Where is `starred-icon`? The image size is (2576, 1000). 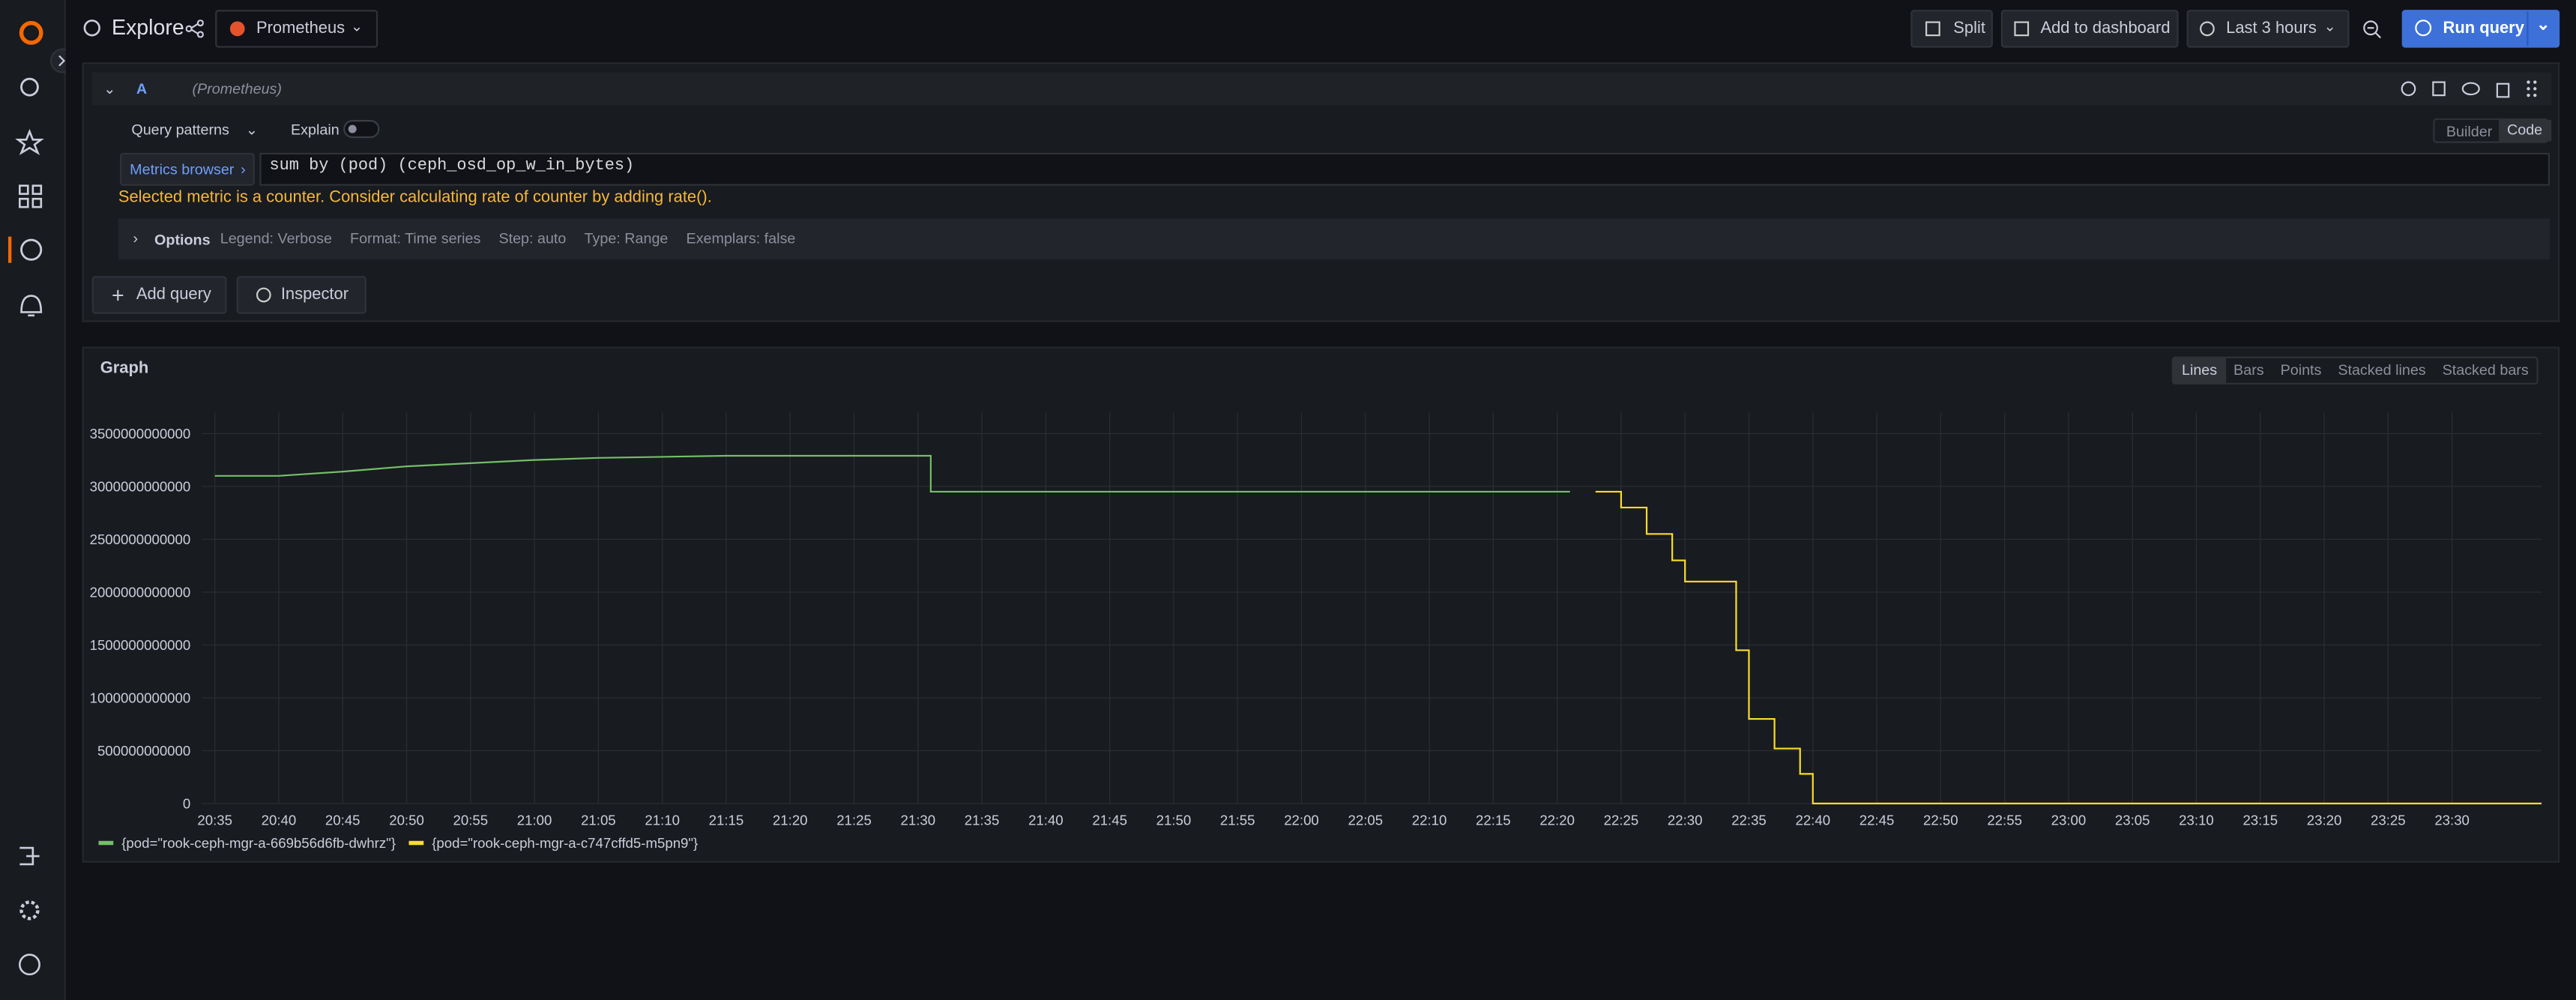
starred-icon is located at coordinates (30, 141).